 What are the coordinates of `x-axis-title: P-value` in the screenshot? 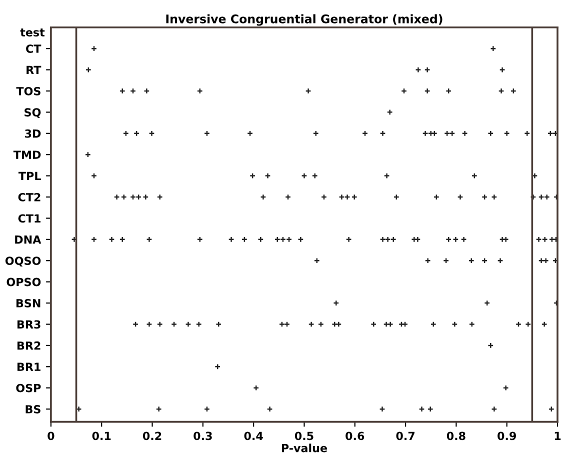 It's located at (304, 448).